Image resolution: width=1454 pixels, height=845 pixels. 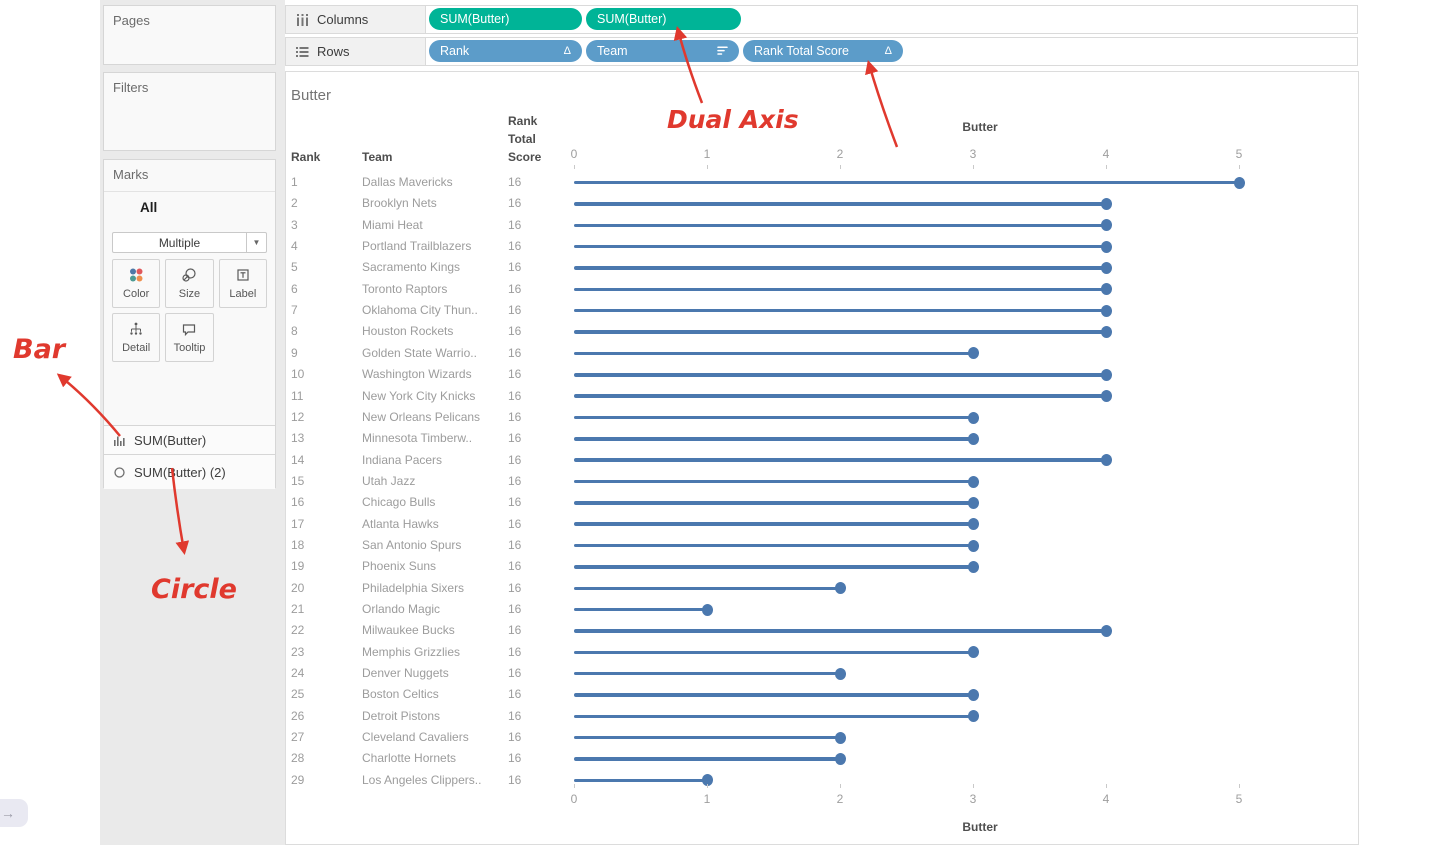 I want to click on row-rank: 10, so click(x=298, y=374).